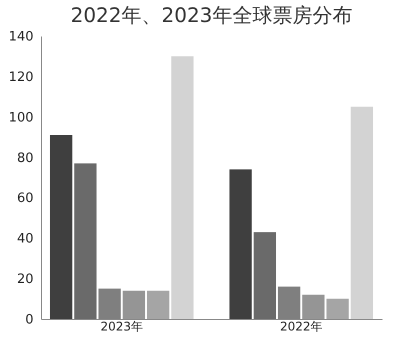 Image resolution: width=402 pixels, height=345 pixels. What do you see at coordinates (21, 77) in the screenshot?
I see `y-tick-label: 120` at bounding box center [21, 77].